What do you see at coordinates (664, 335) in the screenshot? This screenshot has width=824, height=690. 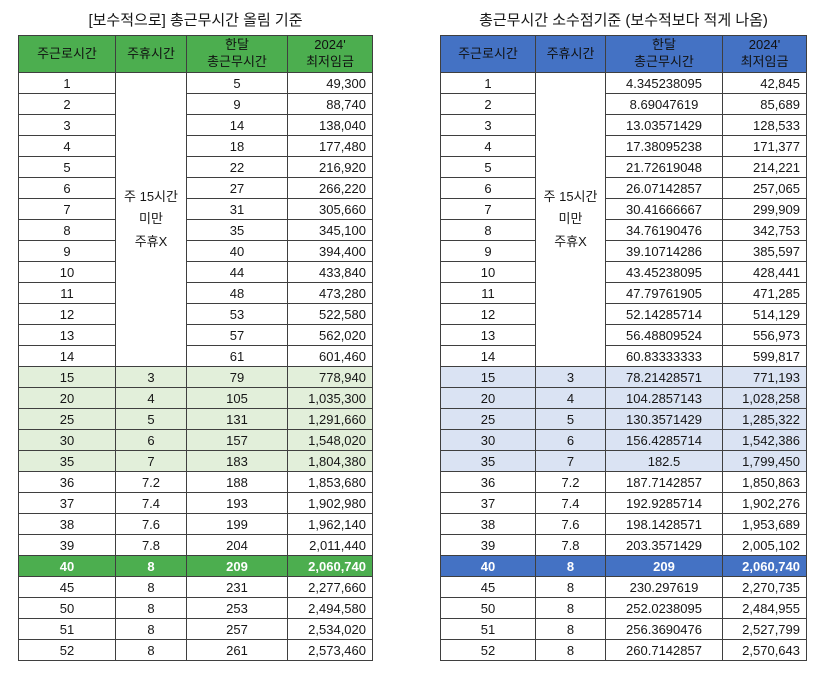 I see `cell-monthly-total-hours: 56.48809524` at bounding box center [664, 335].